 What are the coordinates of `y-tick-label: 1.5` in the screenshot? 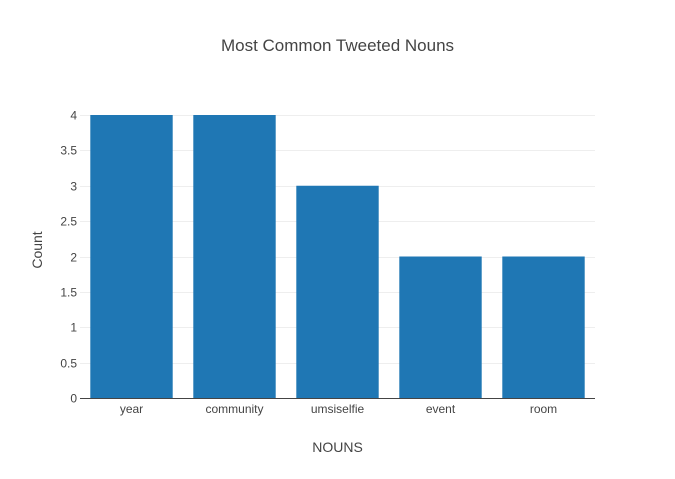 It's located at (68, 293).